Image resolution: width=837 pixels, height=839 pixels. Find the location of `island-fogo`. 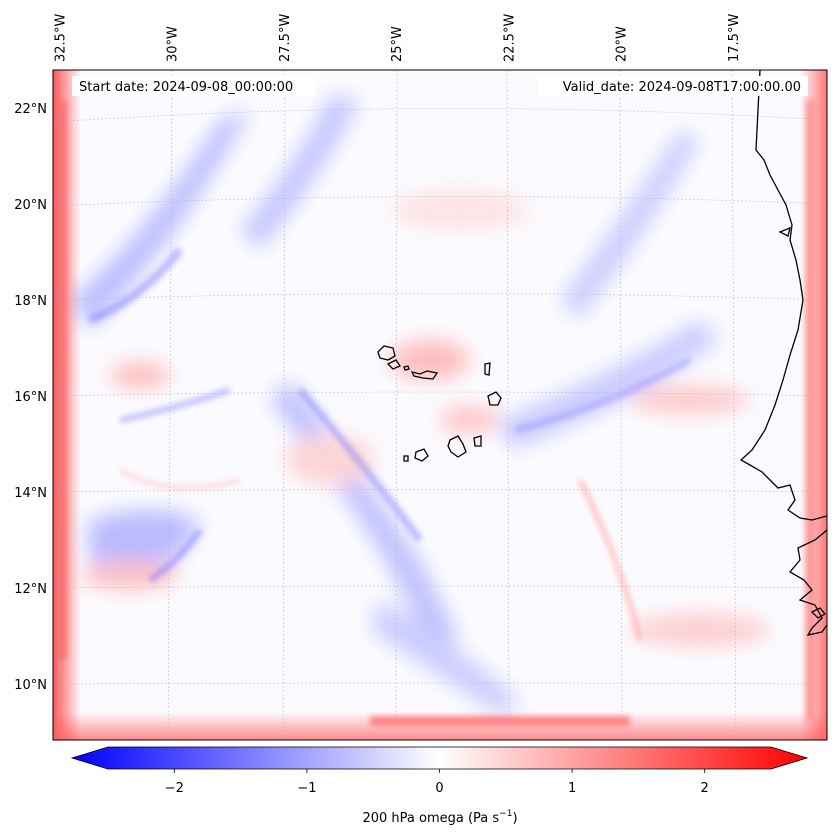

island-fogo is located at coordinates (421, 455).